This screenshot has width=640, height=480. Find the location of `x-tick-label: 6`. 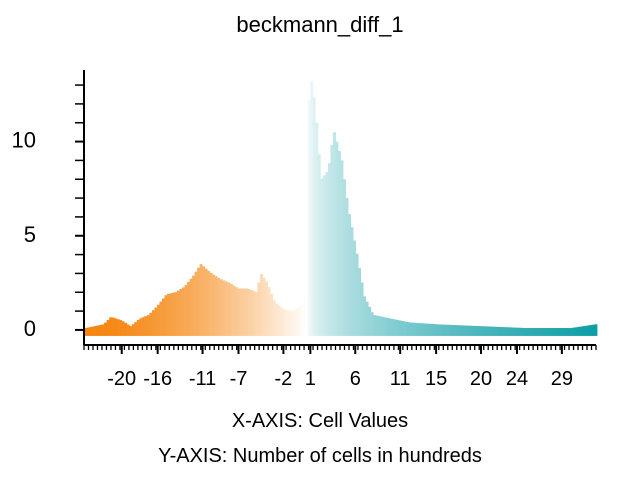

x-tick-label: 6 is located at coordinates (355, 379).